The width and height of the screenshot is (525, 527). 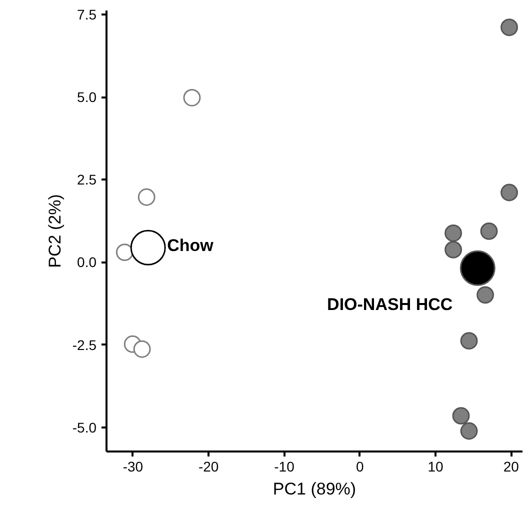 I want to click on y-axis-title: PC2 (2%), so click(x=54, y=231).